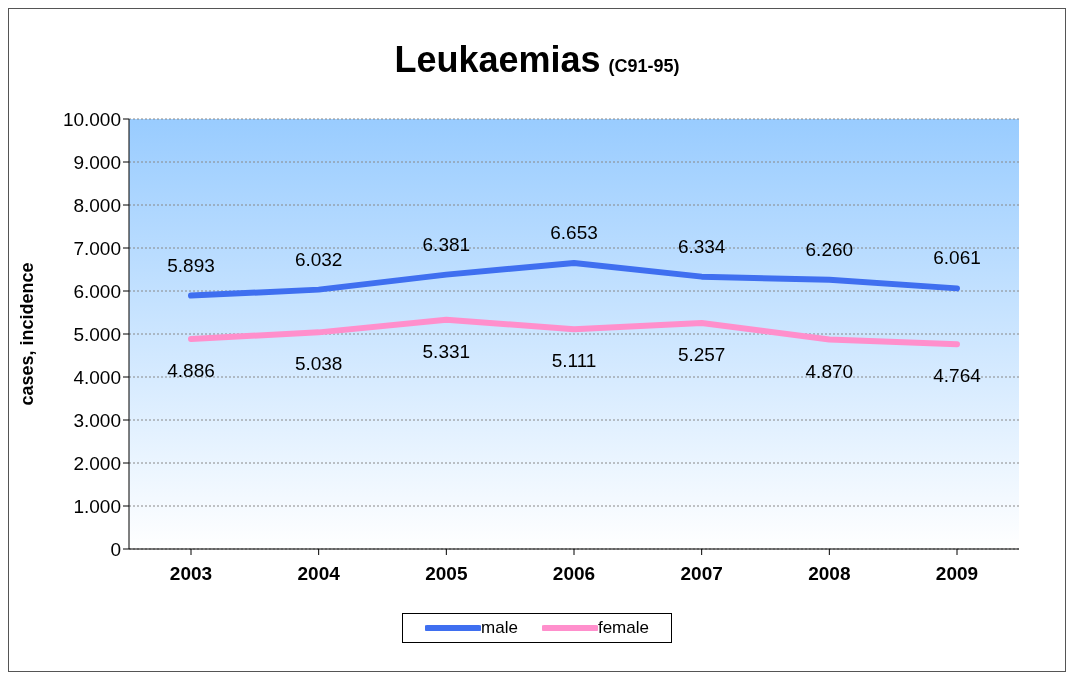 The height and width of the screenshot is (682, 1076). What do you see at coordinates (623, 628) in the screenshot?
I see `legend-label: female` at bounding box center [623, 628].